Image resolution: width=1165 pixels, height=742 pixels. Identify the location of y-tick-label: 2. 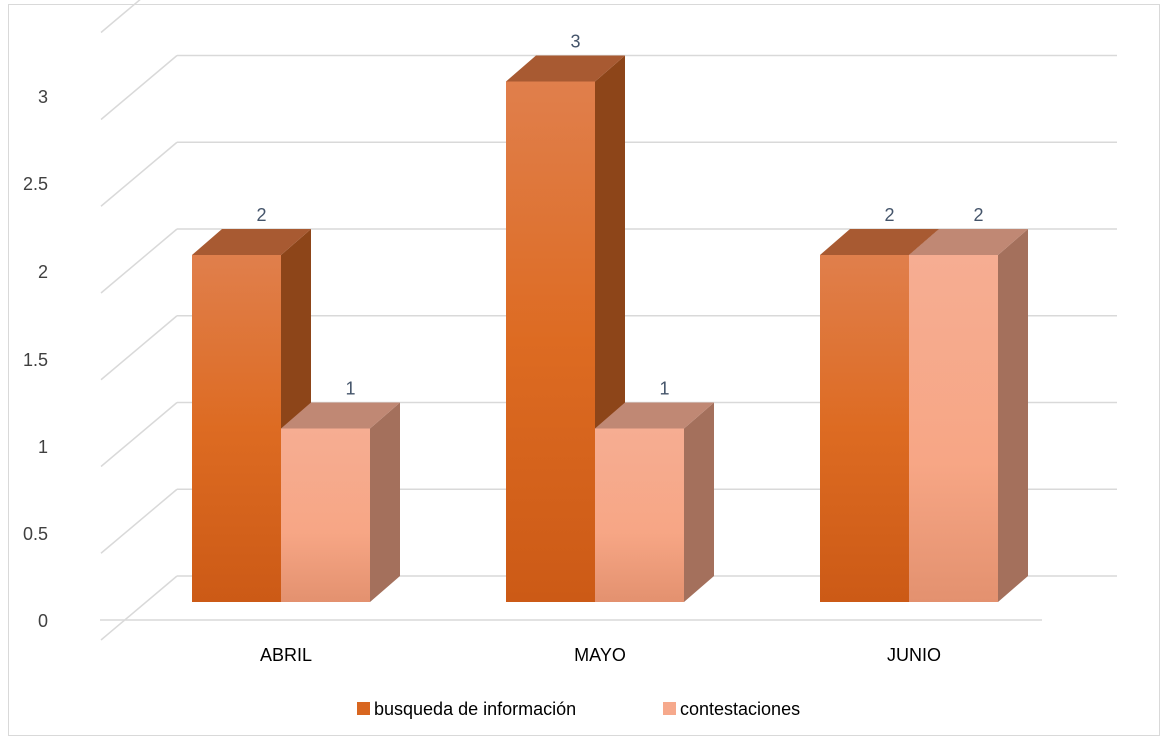
(43, 272).